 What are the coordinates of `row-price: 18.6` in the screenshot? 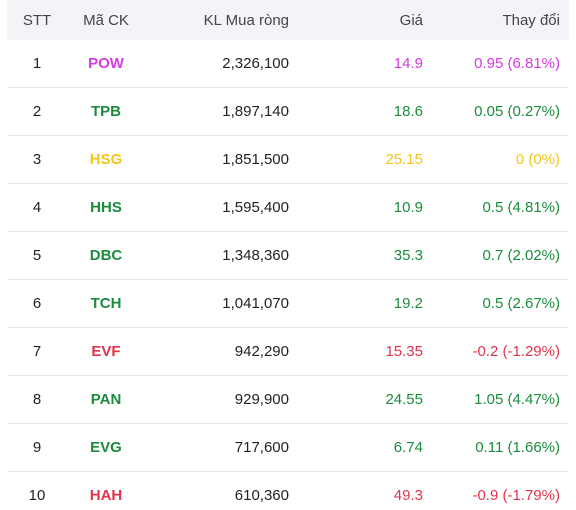 It's located at (408, 111).